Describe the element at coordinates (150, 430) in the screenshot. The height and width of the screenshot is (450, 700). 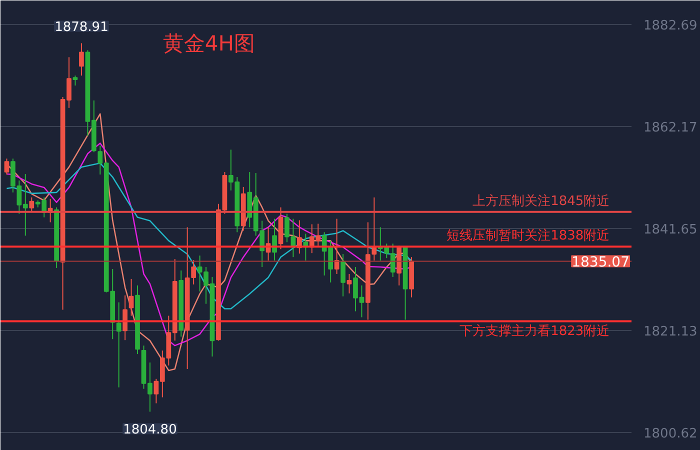
I see `annotation: 1804.80` at that location.